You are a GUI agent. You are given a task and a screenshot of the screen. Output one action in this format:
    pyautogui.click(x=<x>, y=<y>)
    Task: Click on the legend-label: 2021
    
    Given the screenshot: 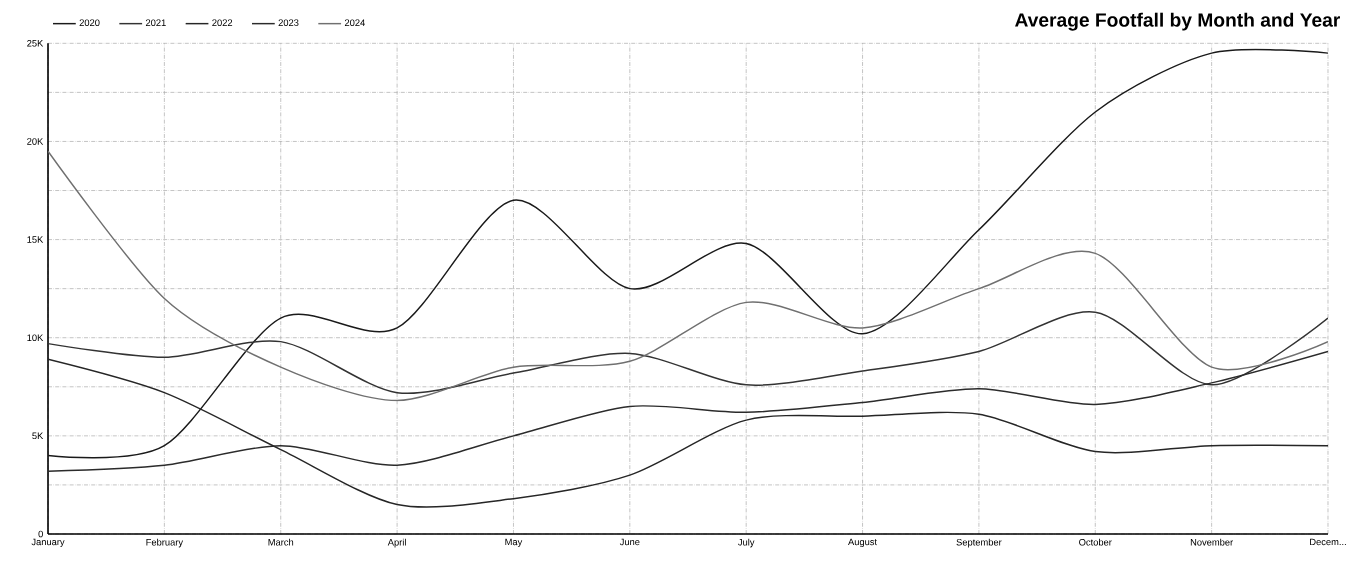 What is the action you would take?
    pyautogui.click(x=155, y=22)
    